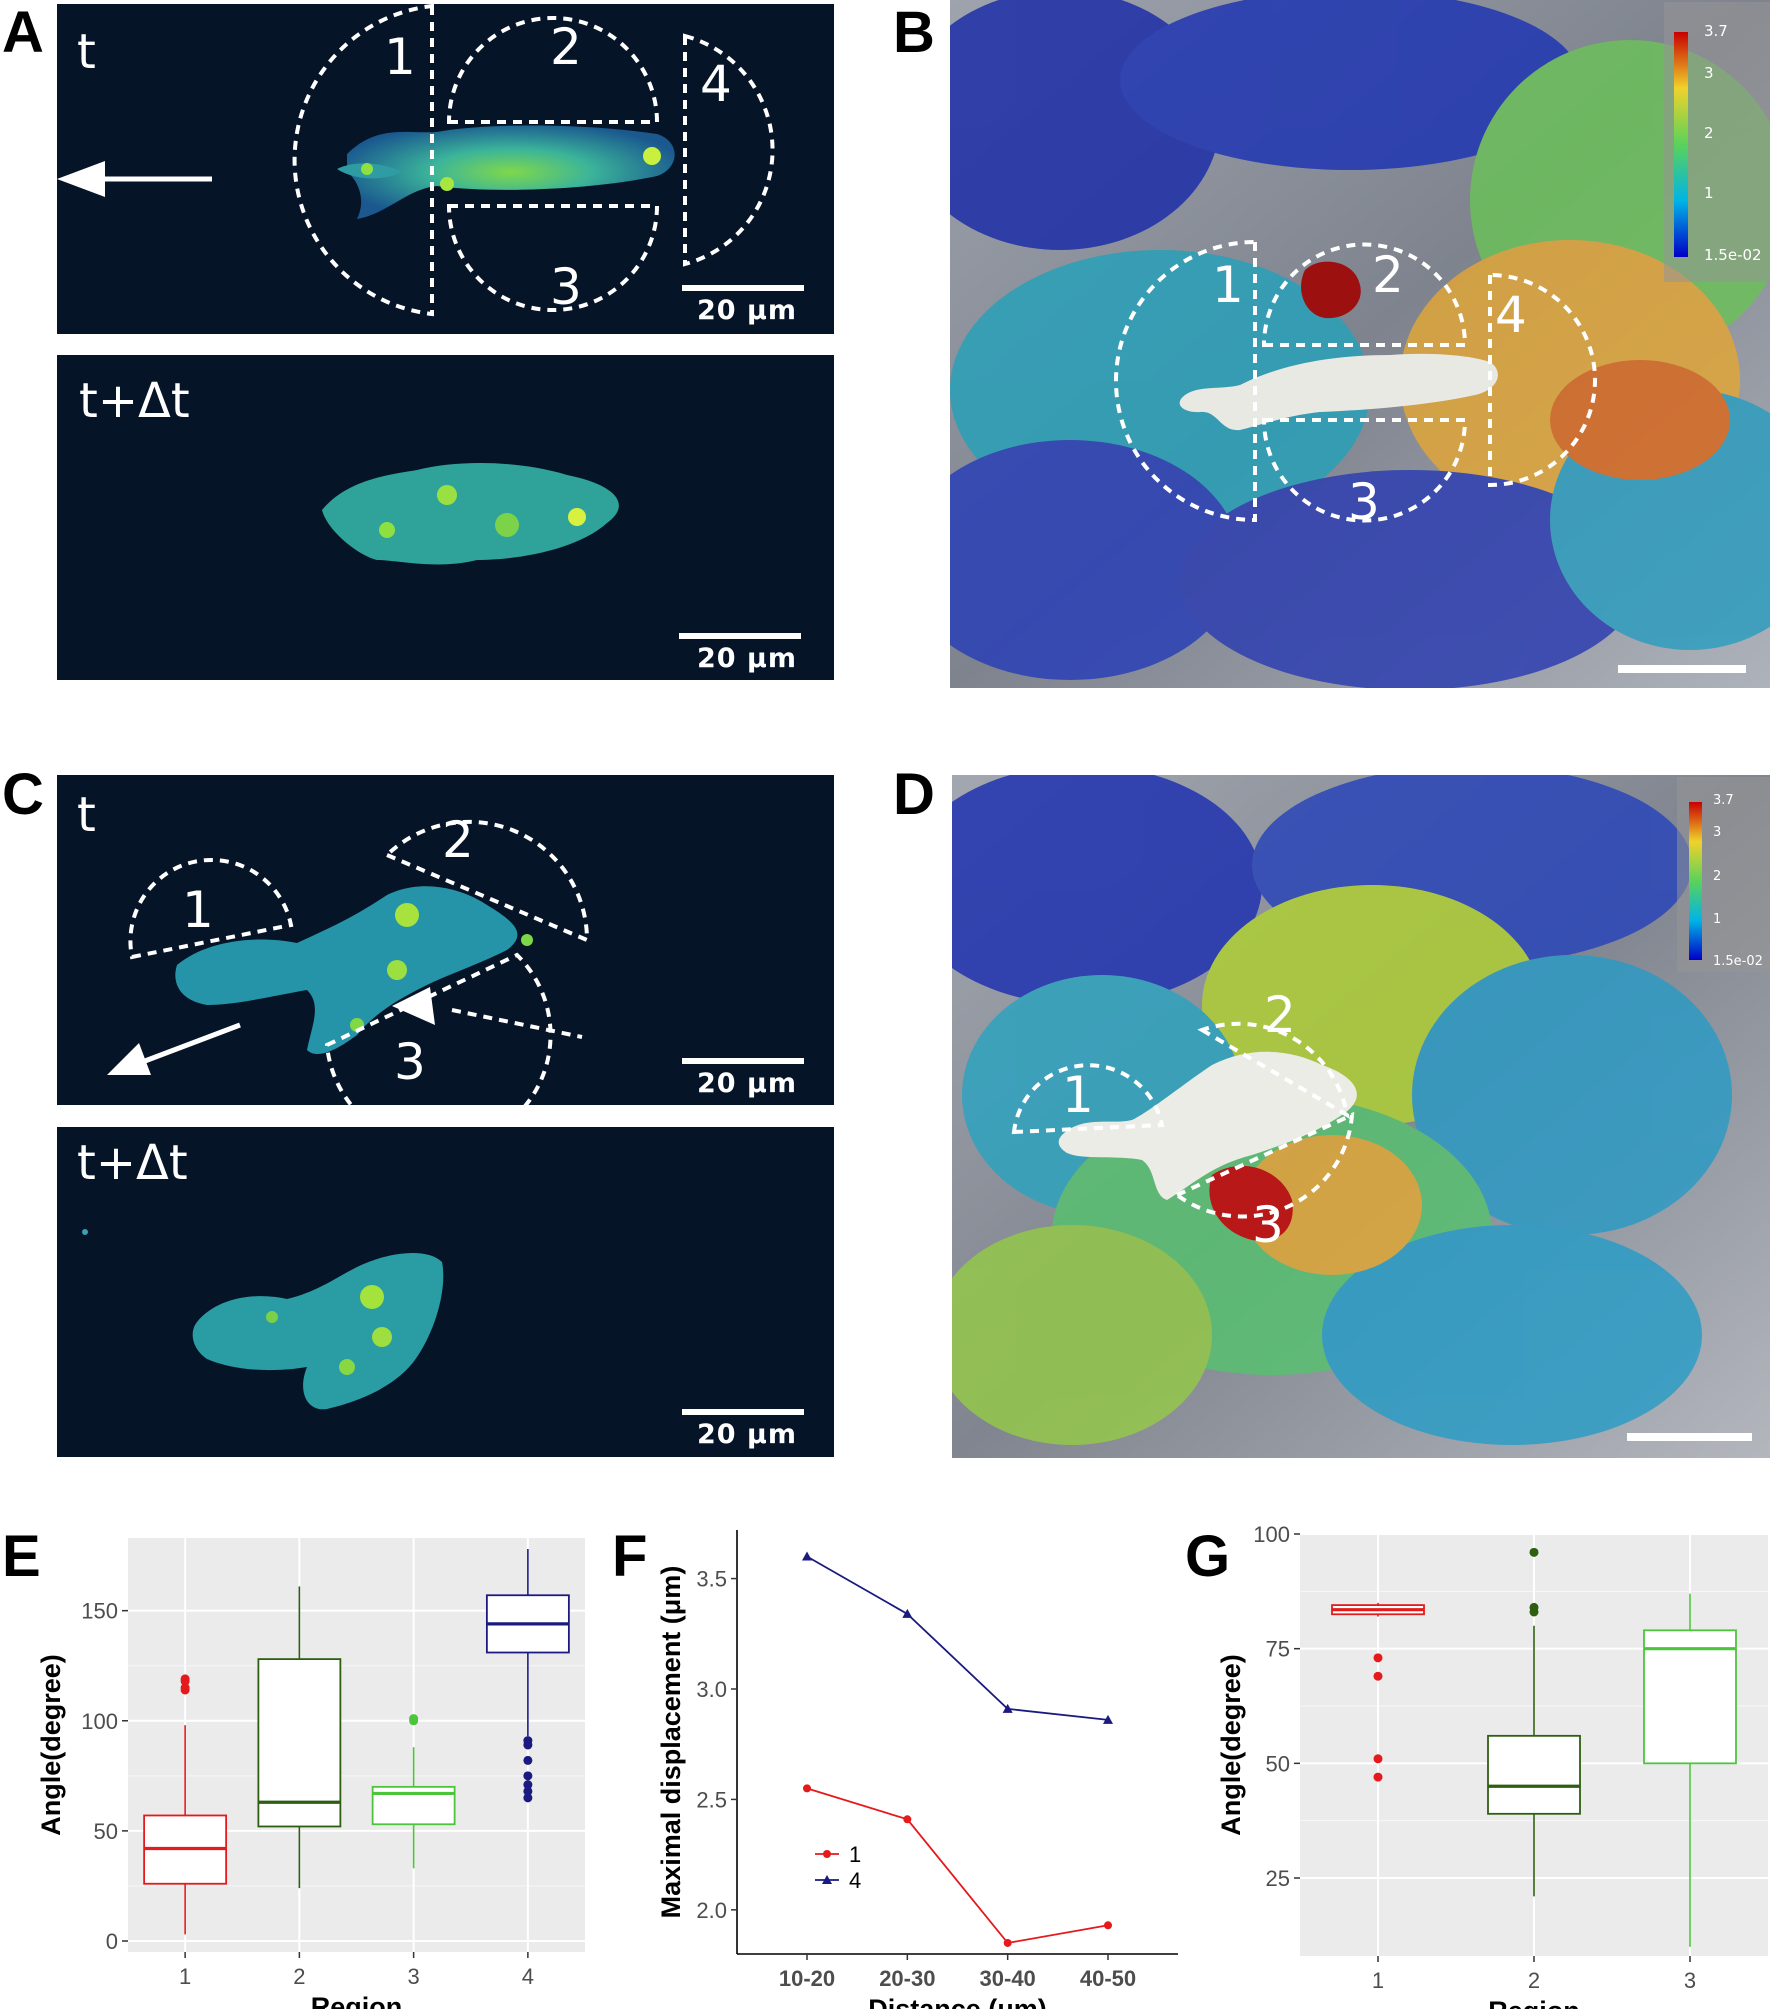 The width and height of the screenshot is (1770, 2009). I want to click on panel-a-image-t-plus-dt: t+Δt 20 μm, so click(445, 517).